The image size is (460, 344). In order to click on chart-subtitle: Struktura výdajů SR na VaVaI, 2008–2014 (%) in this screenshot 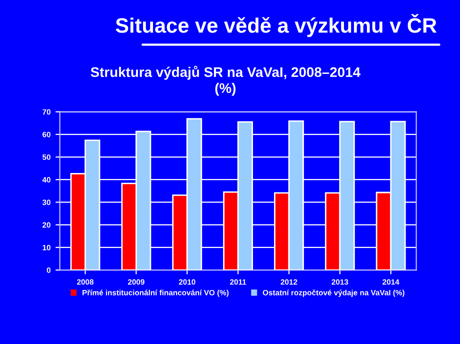, I will do `click(225, 81)`.